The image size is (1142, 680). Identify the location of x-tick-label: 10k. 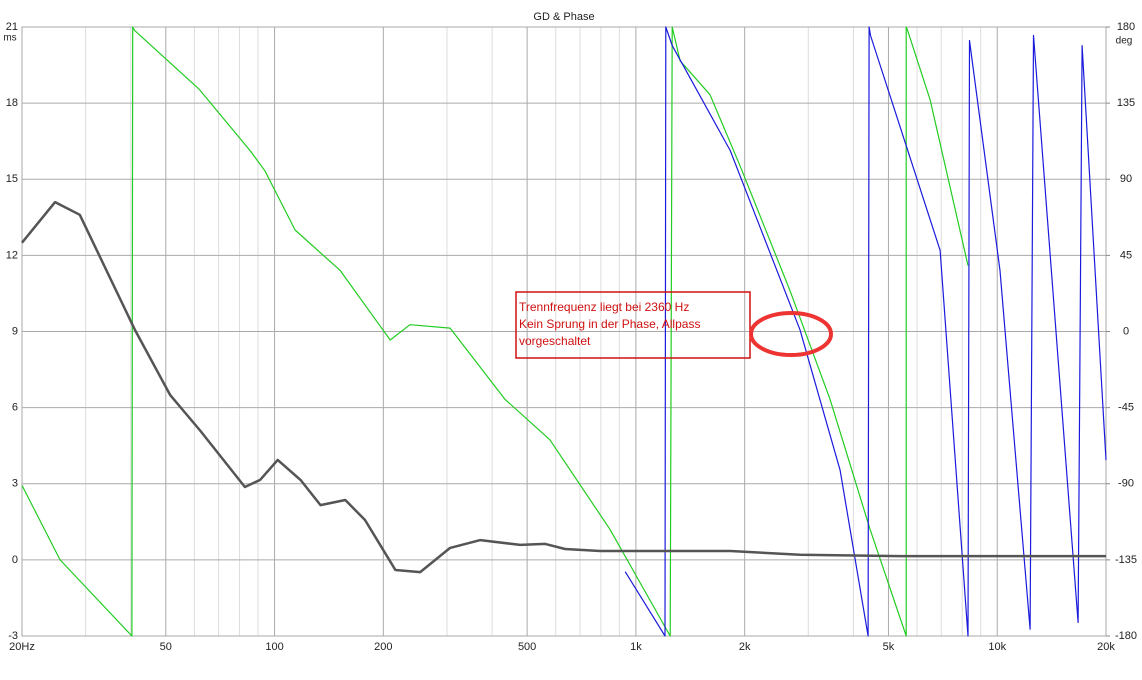
(997, 647).